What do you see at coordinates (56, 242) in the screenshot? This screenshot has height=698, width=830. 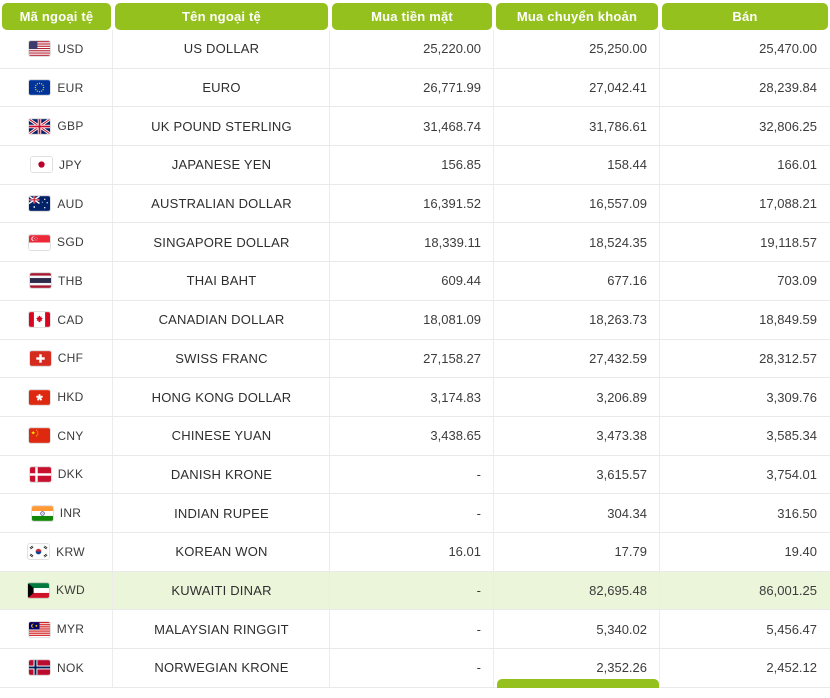 I see `currency-code-cell: SGD` at bounding box center [56, 242].